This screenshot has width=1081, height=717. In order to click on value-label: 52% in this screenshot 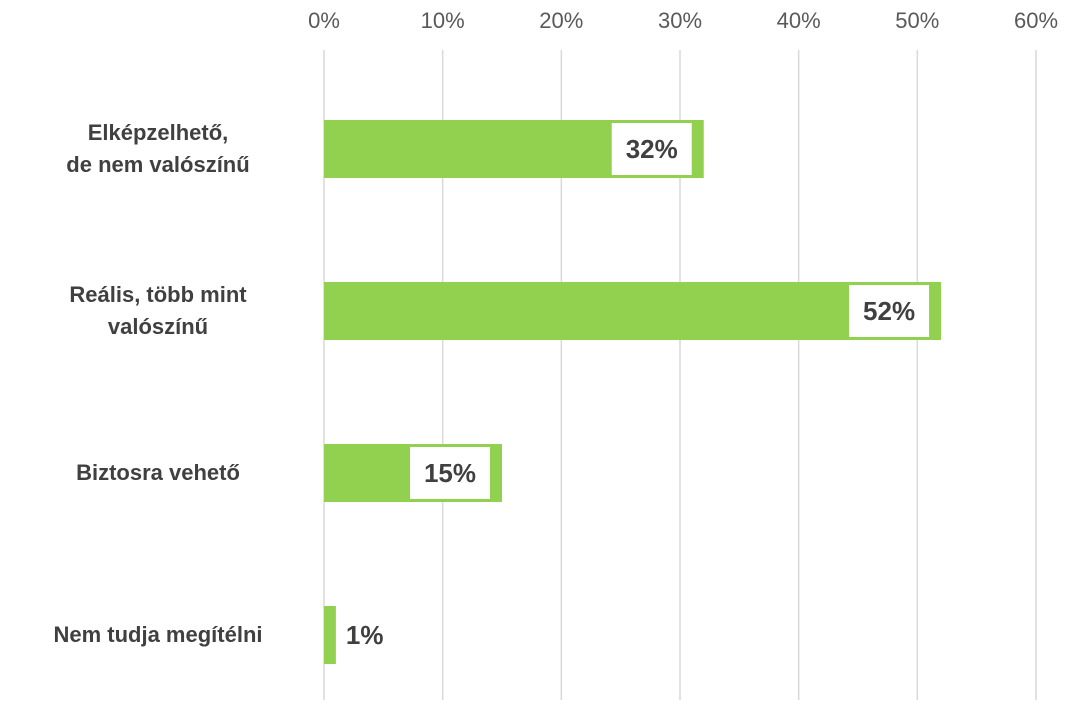, I will do `click(889, 311)`.